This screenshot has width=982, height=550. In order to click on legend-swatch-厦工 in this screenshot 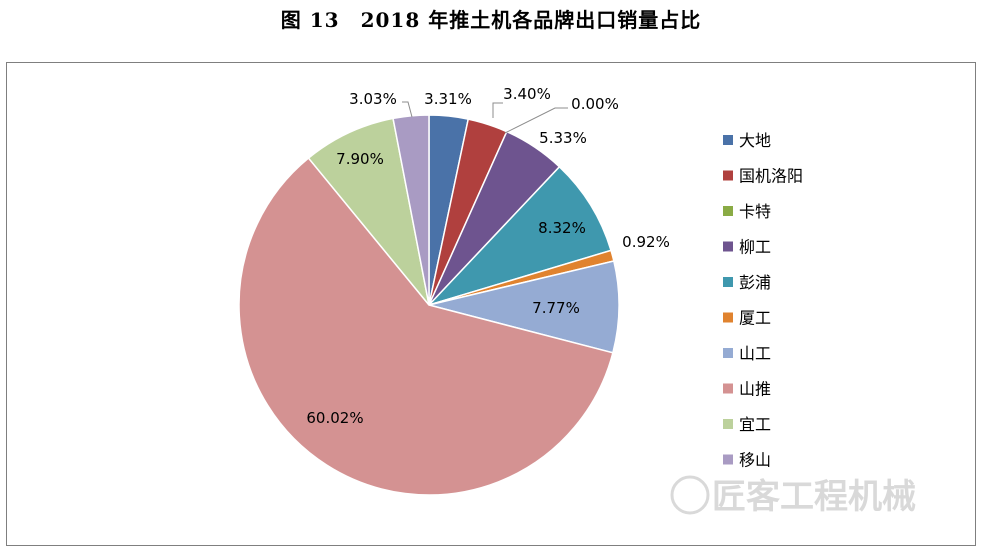, I will do `click(728, 317)`.